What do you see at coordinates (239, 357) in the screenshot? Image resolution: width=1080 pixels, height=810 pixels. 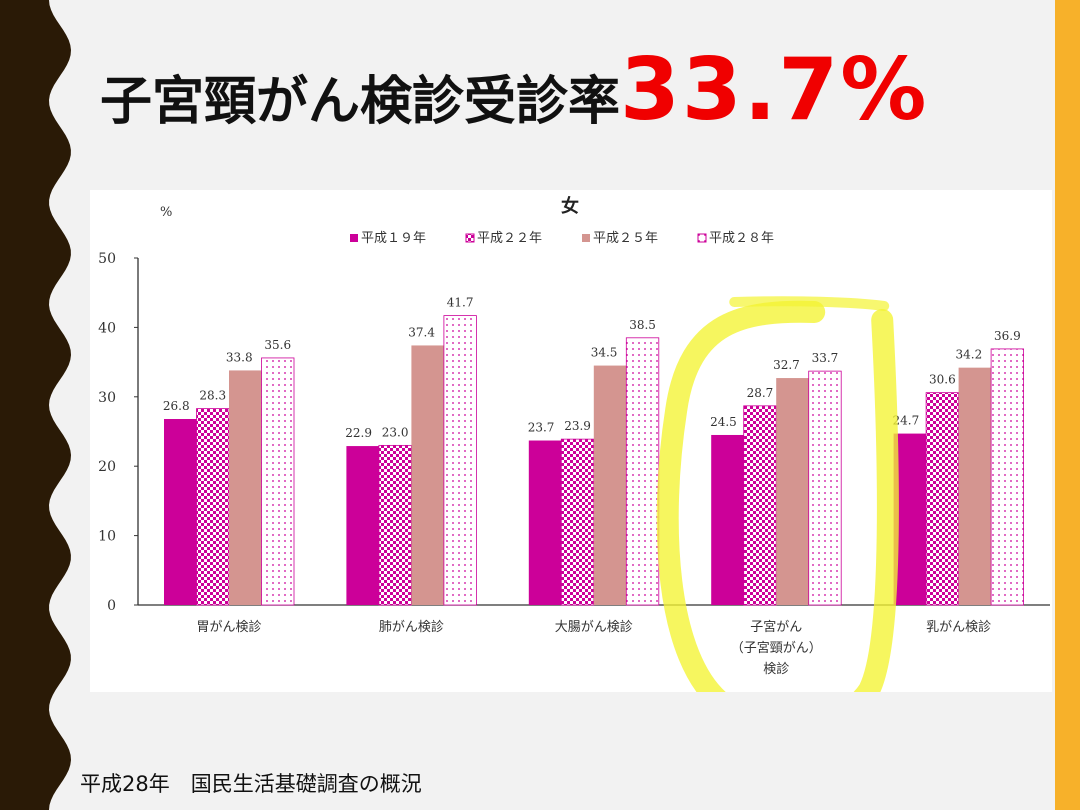 I see `bar-value-label: 33.8` at bounding box center [239, 357].